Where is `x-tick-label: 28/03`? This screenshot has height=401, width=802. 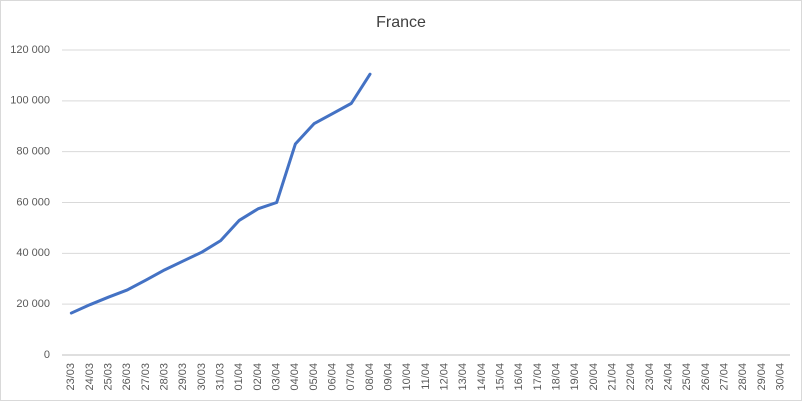 x-tick-label: 28/03 is located at coordinates (165, 377).